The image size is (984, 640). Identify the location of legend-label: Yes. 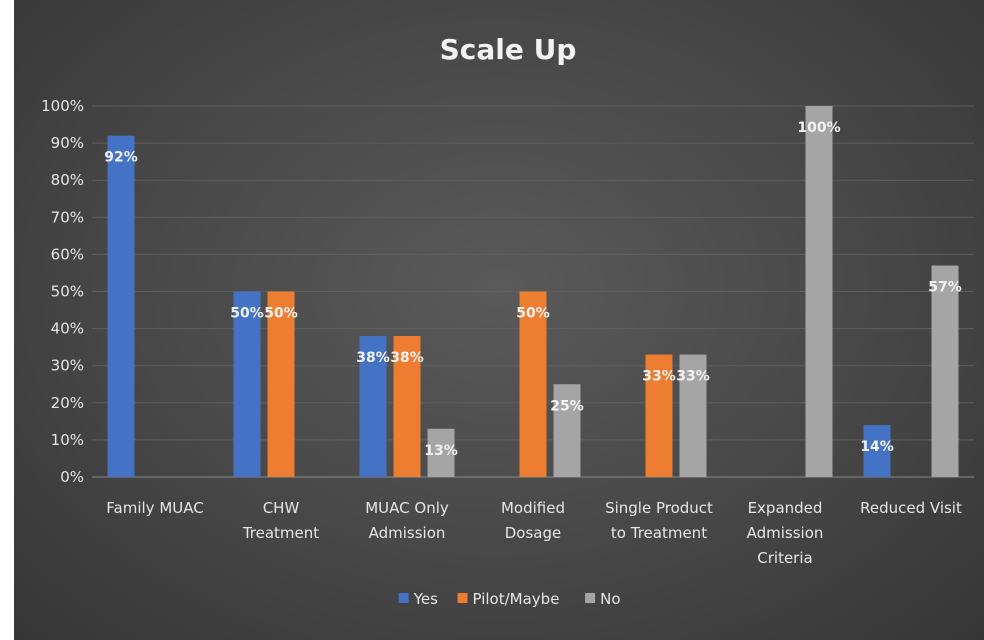
(425, 599).